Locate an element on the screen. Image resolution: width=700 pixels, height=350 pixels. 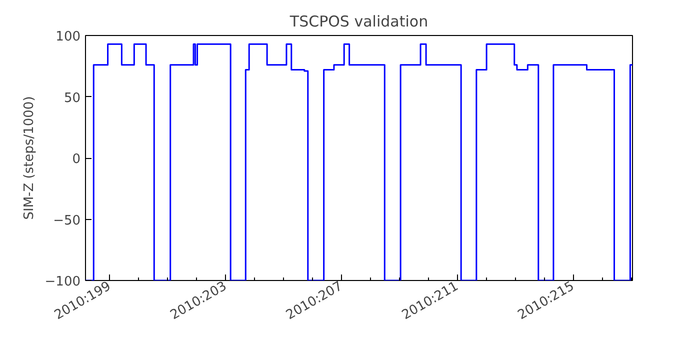
y-tick-label: 0 is located at coordinates (76, 159).